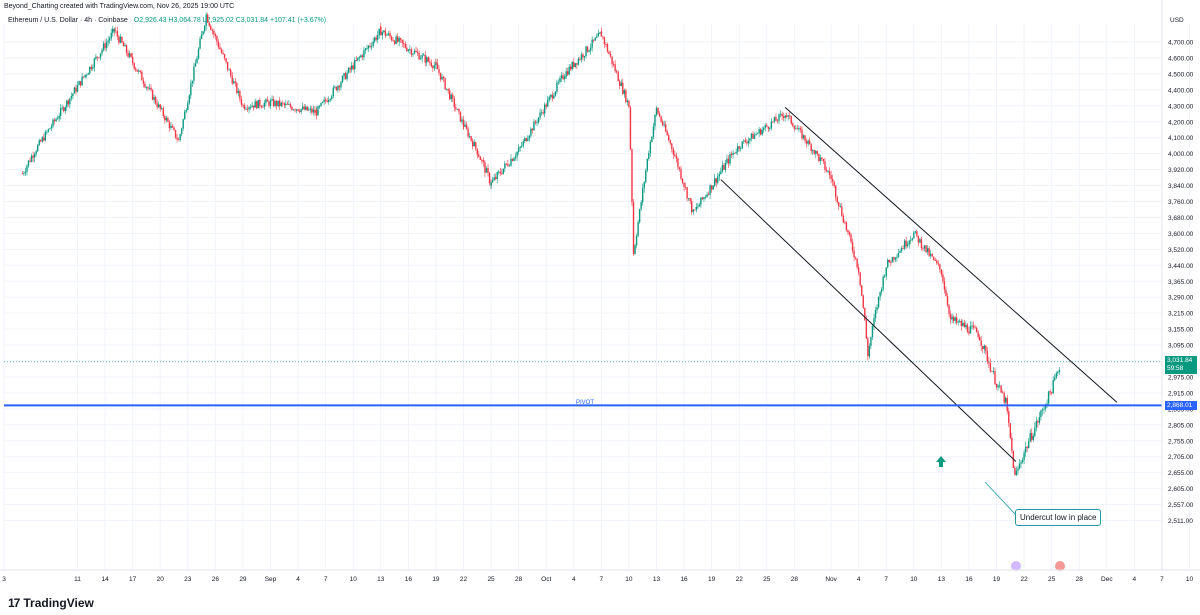  What do you see at coordinates (1000, 498) in the screenshot?
I see `callout-leader-line` at bounding box center [1000, 498].